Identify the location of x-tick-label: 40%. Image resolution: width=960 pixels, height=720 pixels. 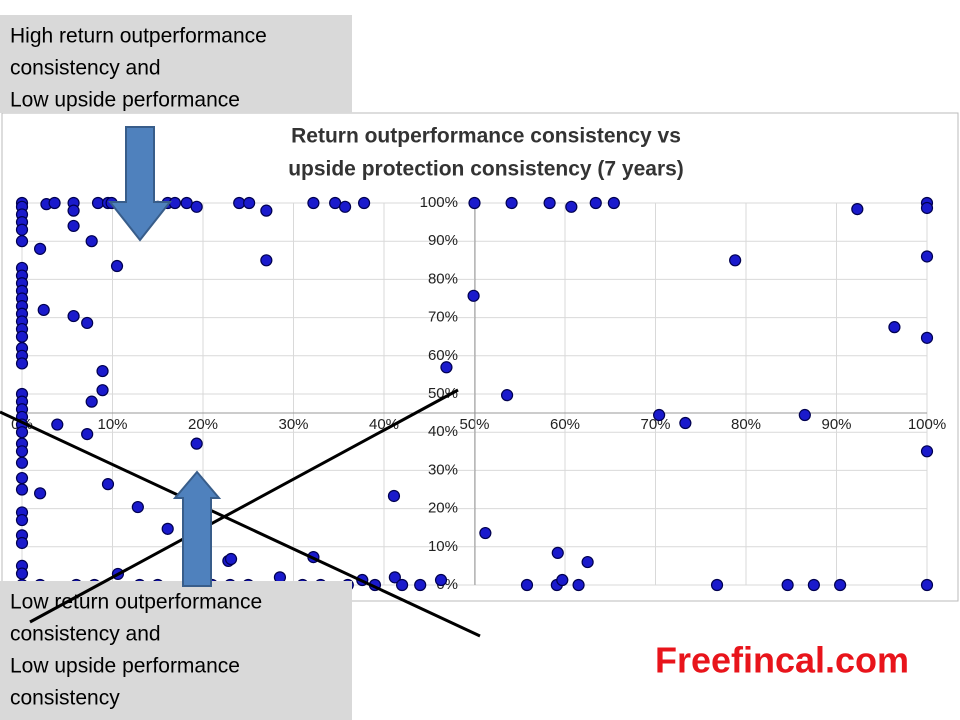
(384, 424).